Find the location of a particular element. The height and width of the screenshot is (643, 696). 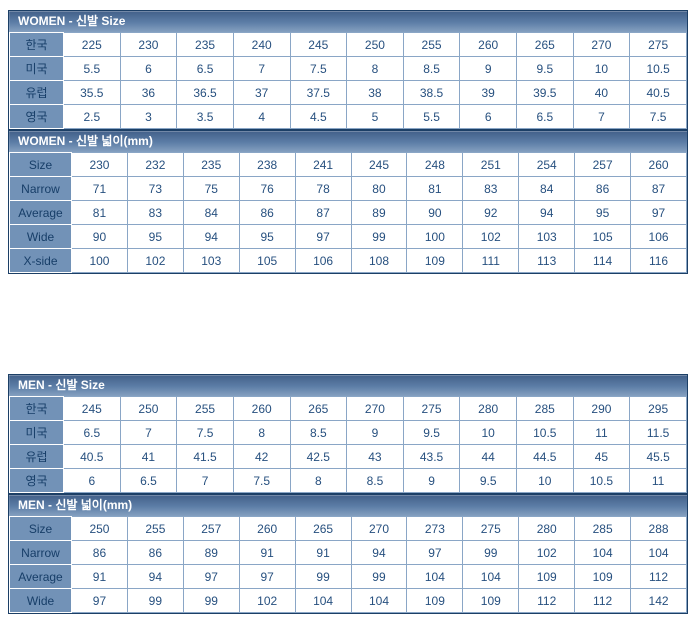

table-row: Wide 97 99 99 102 104 104 109 109 112 112 142 is located at coordinates (348, 600).